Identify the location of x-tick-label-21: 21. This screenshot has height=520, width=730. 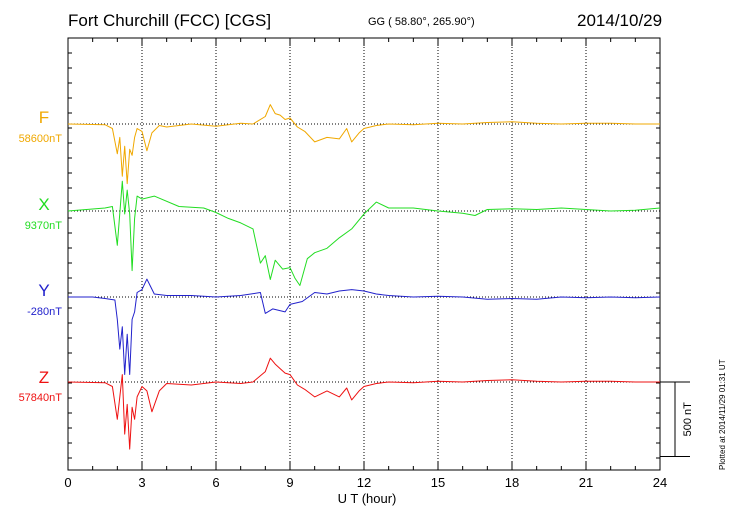
(586, 482).